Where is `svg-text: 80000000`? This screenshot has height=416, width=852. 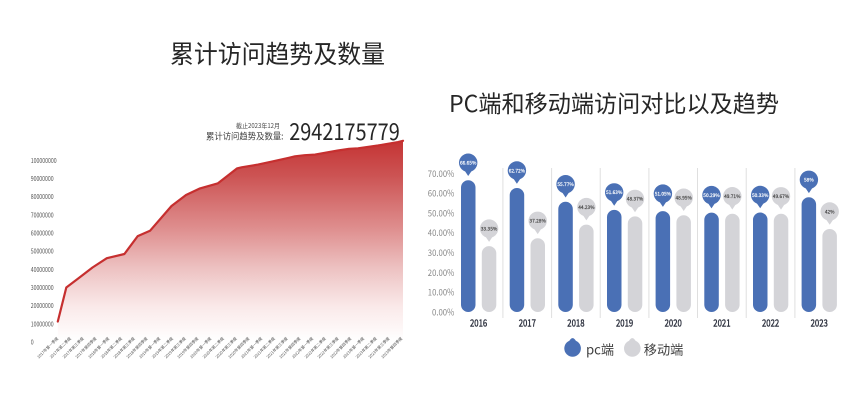
svg-text: 80000000 is located at coordinates (42, 197).